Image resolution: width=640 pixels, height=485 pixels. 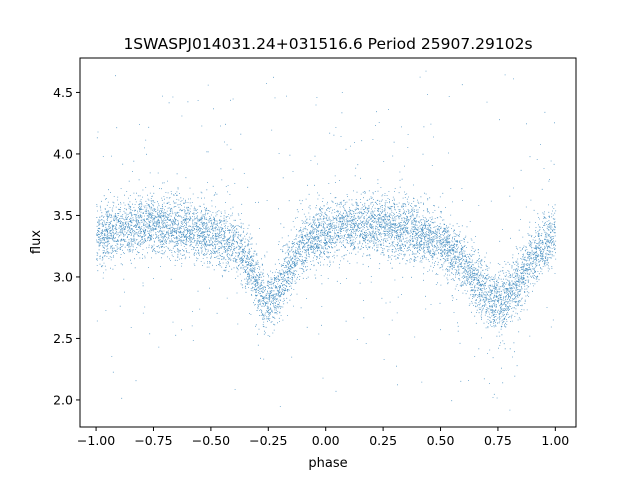 I want to click on y-axis-label: flux, so click(x=36, y=242).